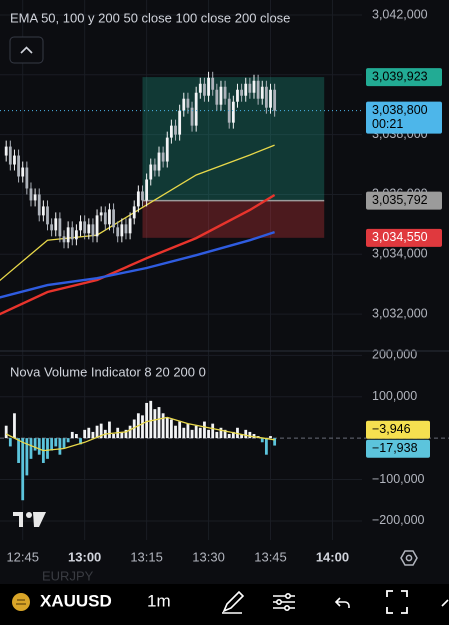 This screenshot has width=449, height=625. Describe the element at coordinates (108, 371) in the screenshot. I see `indicator-title: Nova Volume Indicator 8 20 200 0` at that location.